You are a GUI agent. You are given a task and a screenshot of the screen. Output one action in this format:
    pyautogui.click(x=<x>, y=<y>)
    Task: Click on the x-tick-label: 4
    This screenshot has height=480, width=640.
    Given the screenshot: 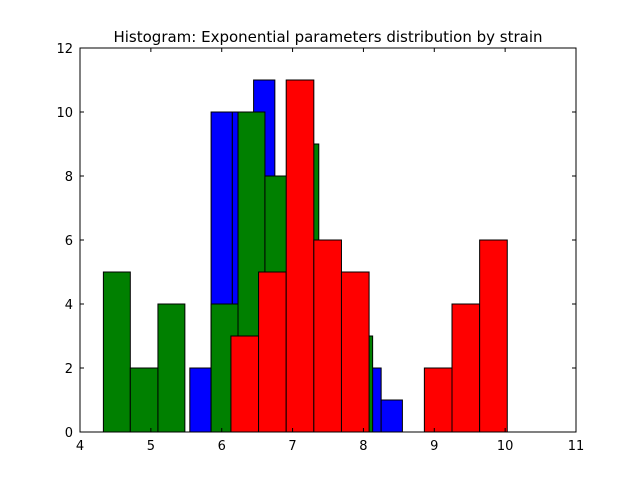 What is the action you would take?
    pyautogui.click(x=80, y=446)
    